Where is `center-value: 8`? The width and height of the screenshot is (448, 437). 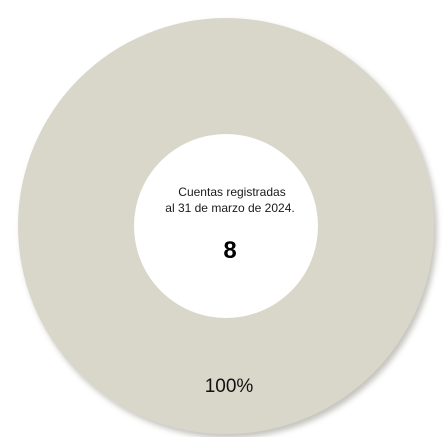
center-value: 8 is located at coordinates (229, 250).